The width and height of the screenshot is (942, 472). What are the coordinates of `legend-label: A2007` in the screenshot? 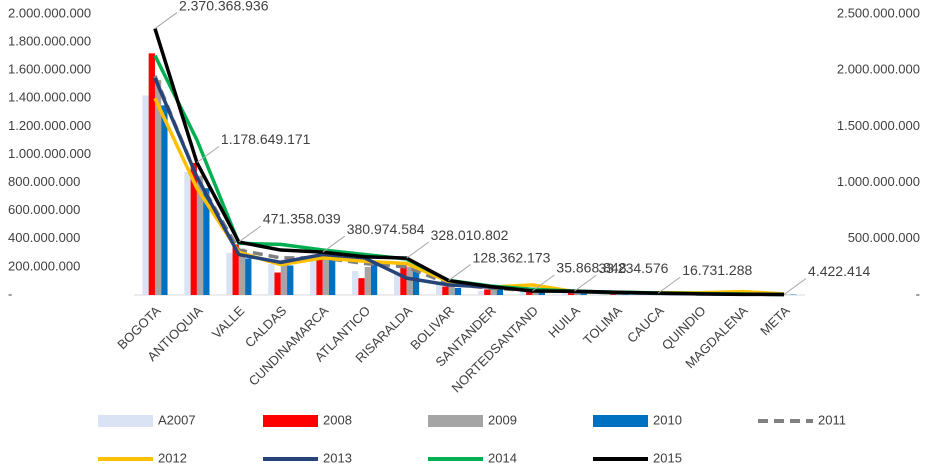 It's located at (177, 419).